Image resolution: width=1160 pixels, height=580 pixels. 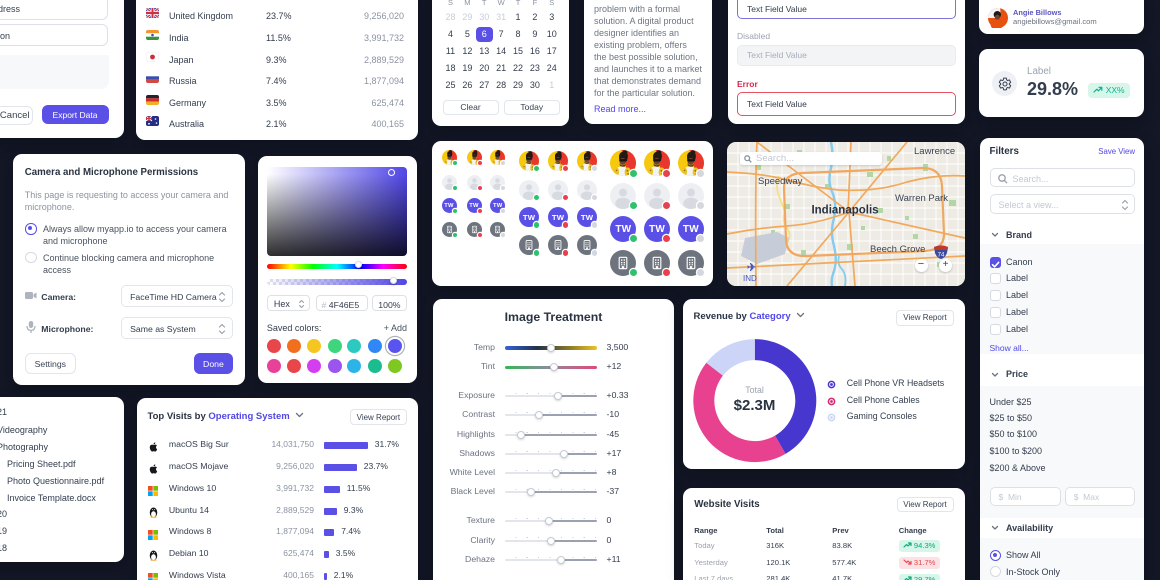 What do you see at coordinates (844, 211) in the screenshot?
I see `svg-text: Indianapolis` at bounding box center [844, 211].